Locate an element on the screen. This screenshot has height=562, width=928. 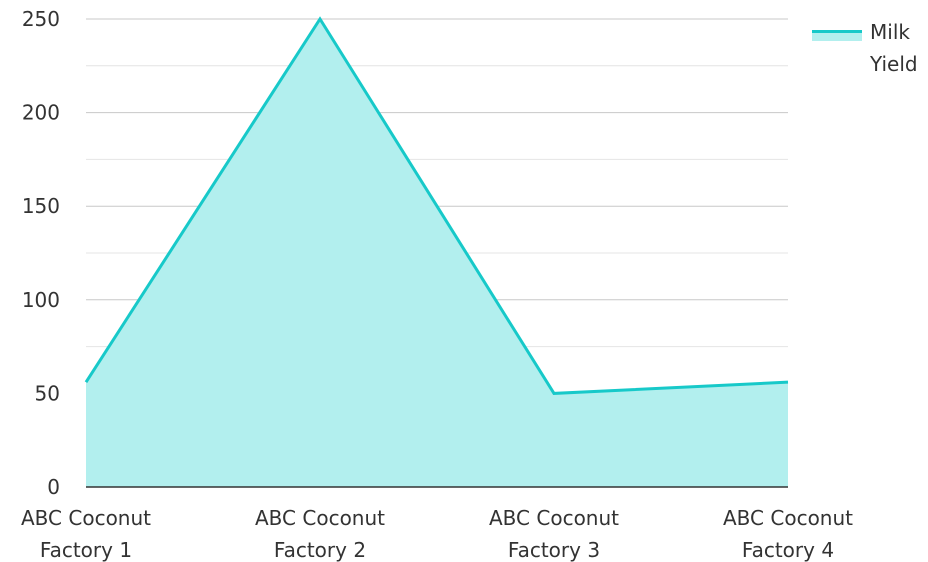
x-tick-label: Factory 3 is located at coordinates (554, 550).